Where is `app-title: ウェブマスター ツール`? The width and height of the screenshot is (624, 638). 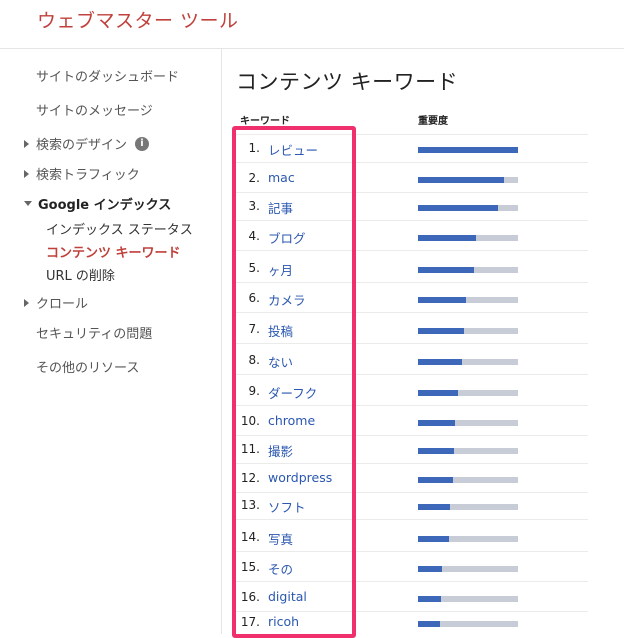
app-title: ウェブマスター ツール is located at coordinates (138, 21).